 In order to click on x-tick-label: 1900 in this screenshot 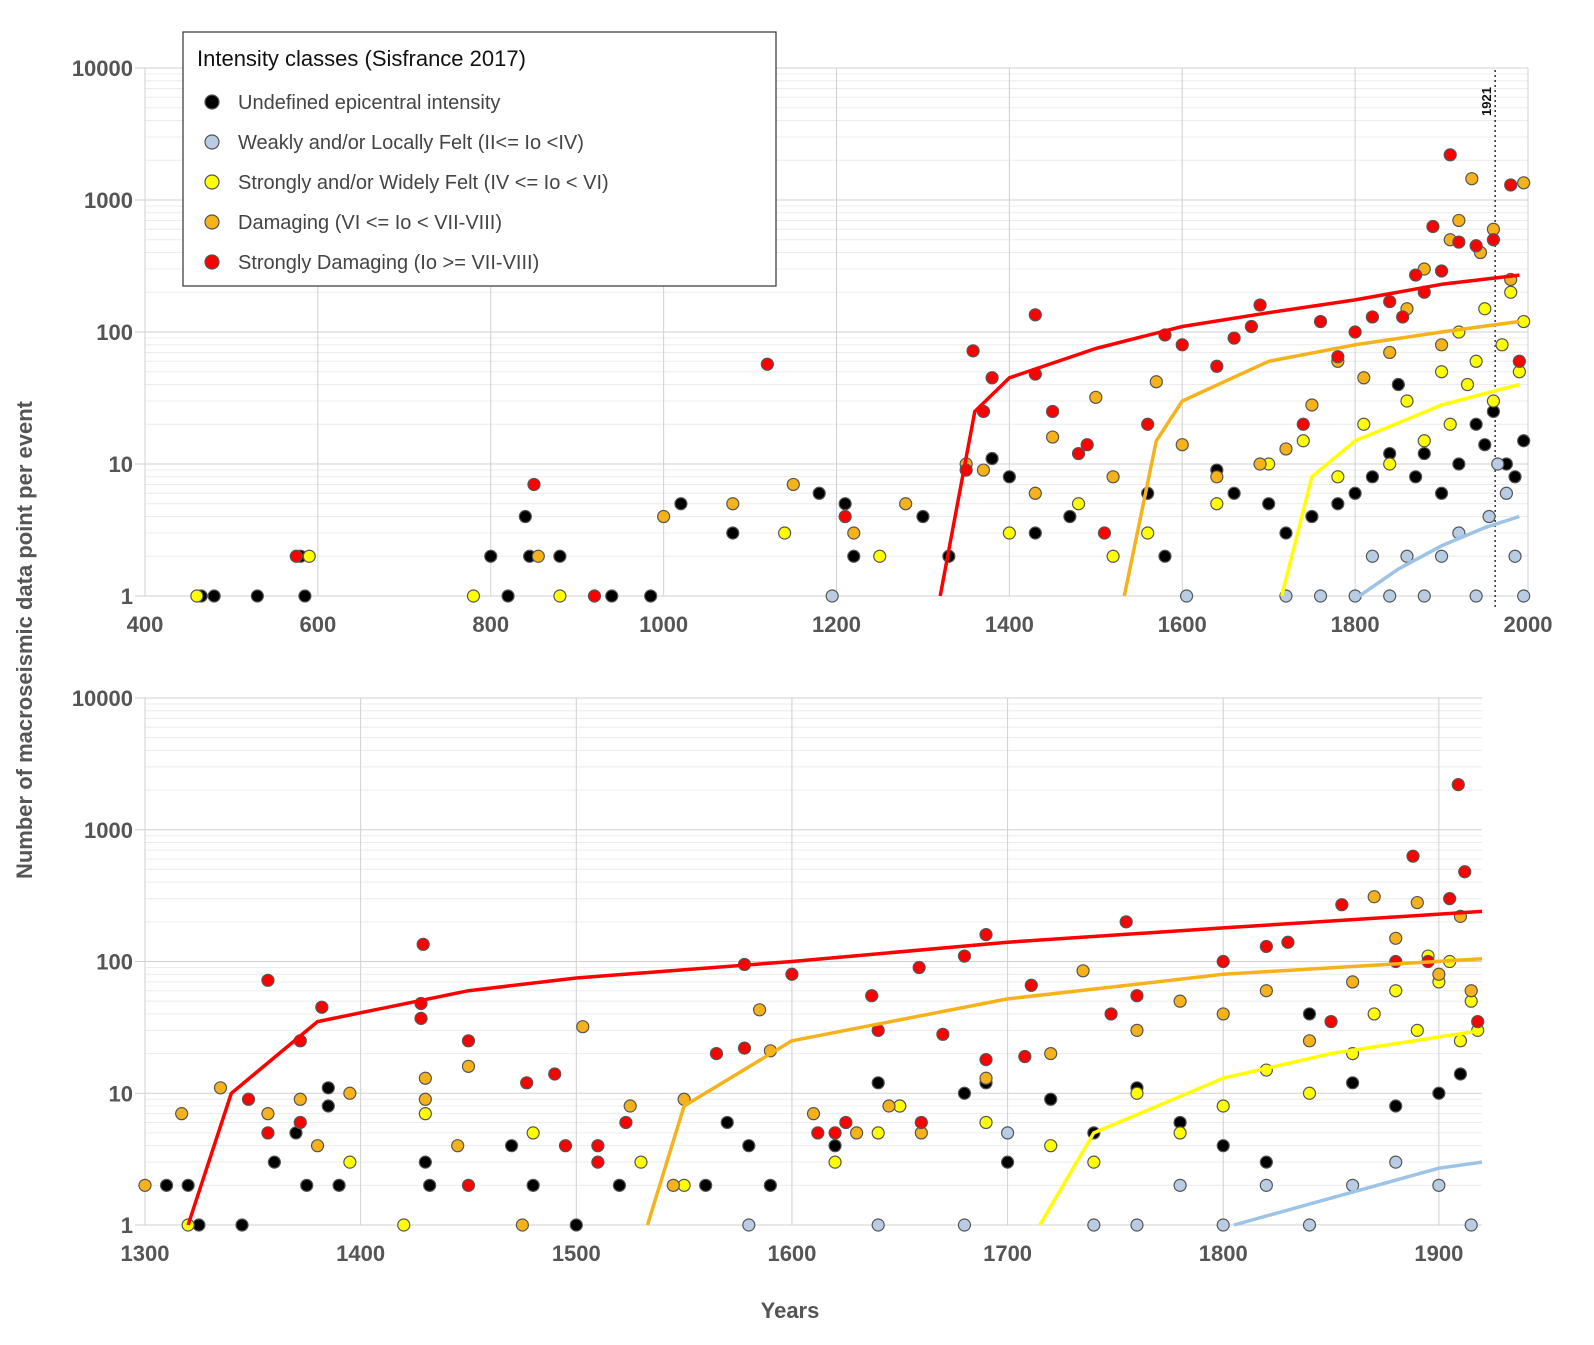, I will do `click(1438, 1253)`.